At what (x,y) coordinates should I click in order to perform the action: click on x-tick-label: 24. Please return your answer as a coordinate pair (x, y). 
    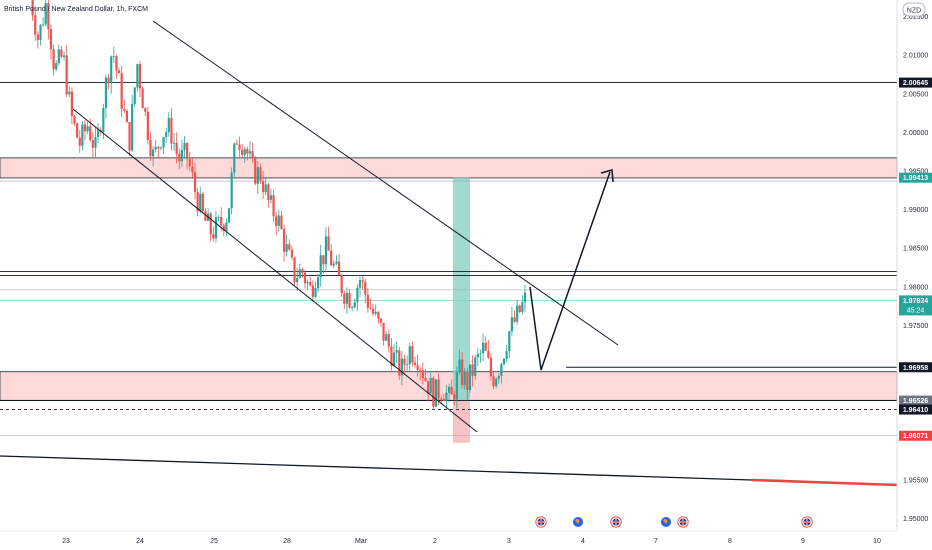
    Looking at the image, I should click on (140, 541).